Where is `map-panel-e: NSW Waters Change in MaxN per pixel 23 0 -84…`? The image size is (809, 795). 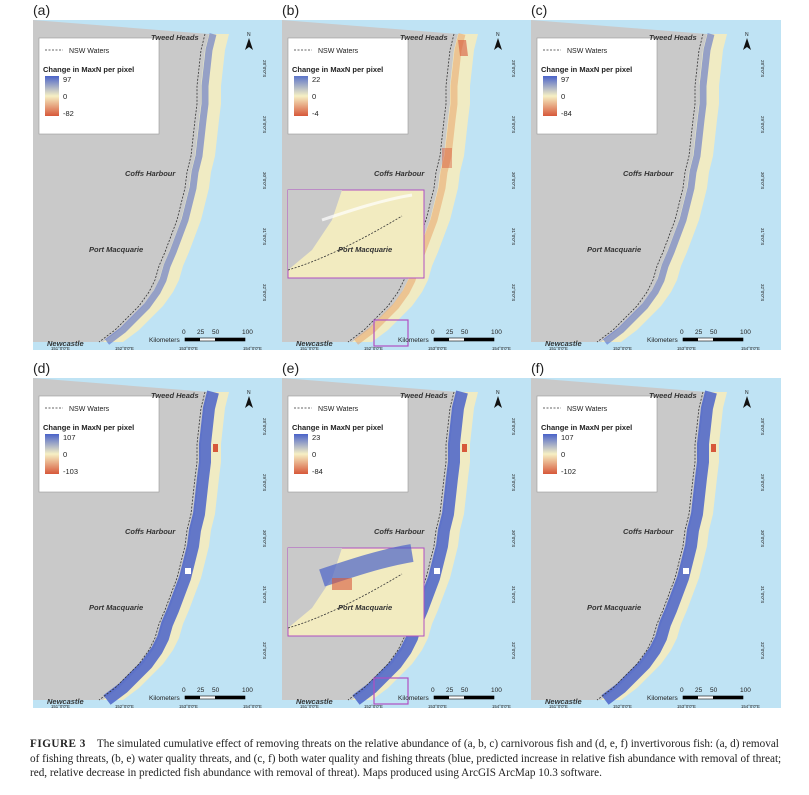
map-panel-e: NSW Waters Change in MaxN per pixel 23 0 -84… is located at coordinates (407, 534).